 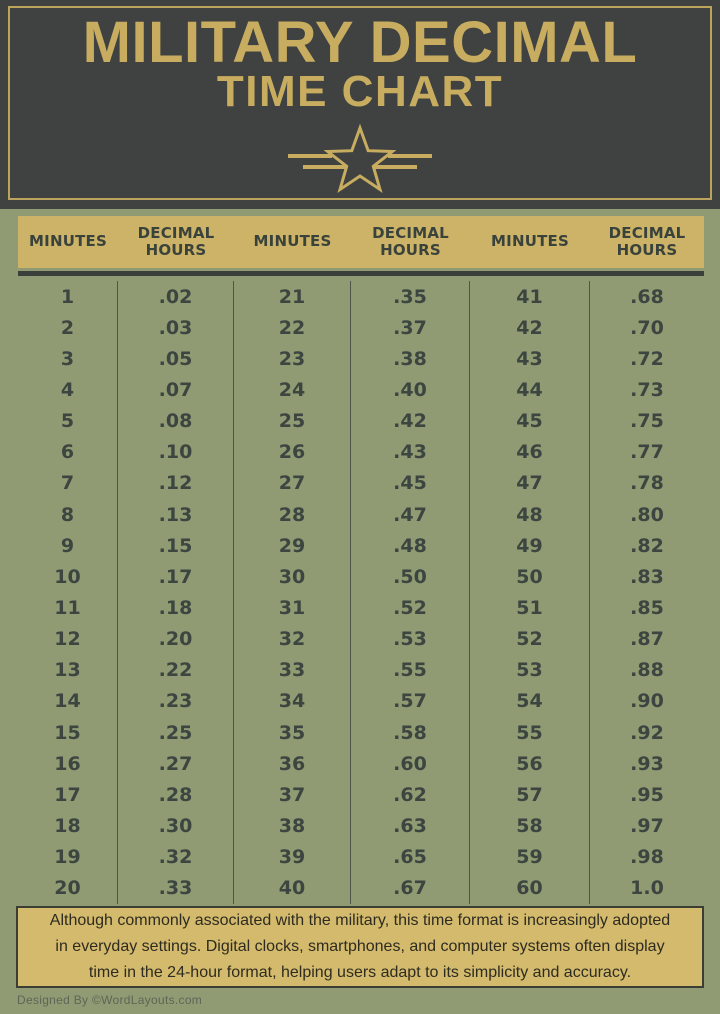 I want to click on minutes-cell: 33, so click(x=292, y=670).